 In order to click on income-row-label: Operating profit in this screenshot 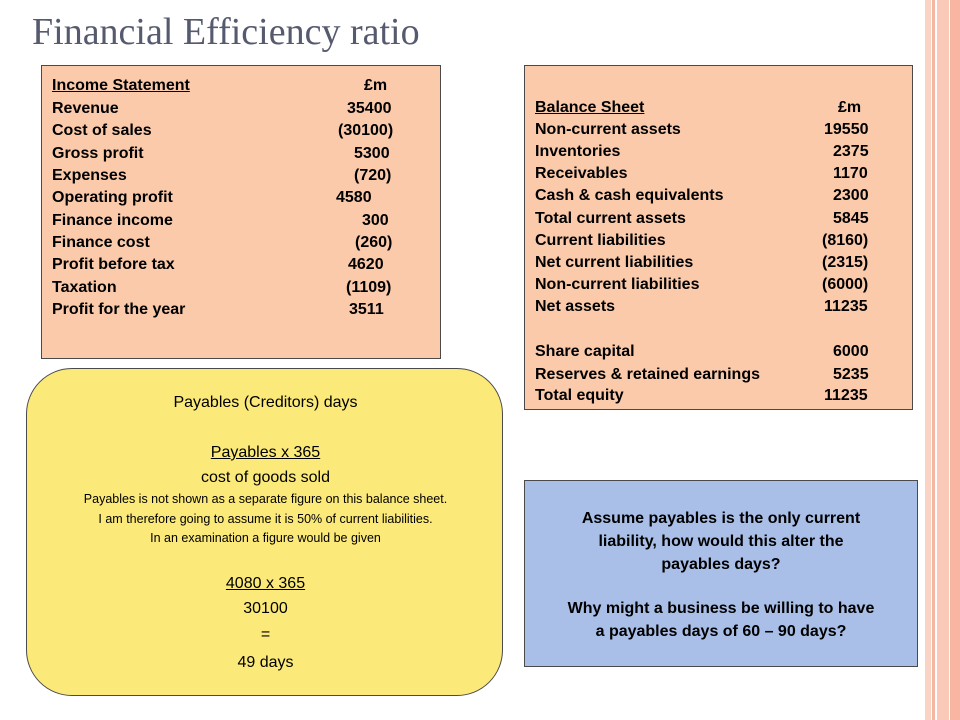, I will do `click(112, 197)`.